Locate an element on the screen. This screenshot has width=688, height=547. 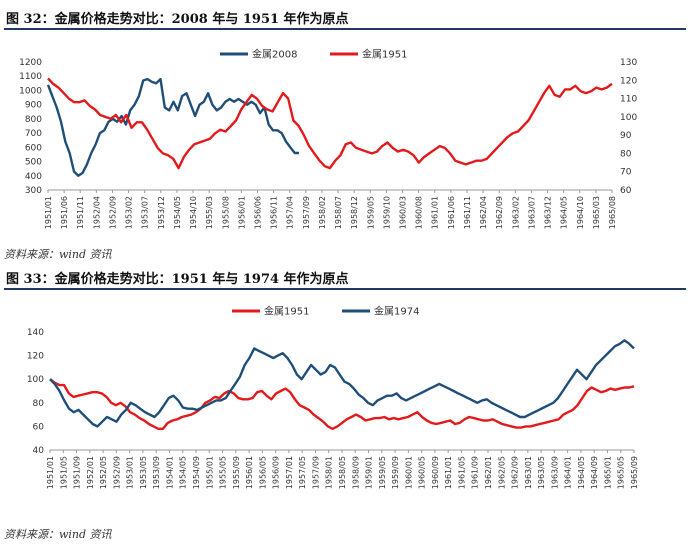
x-tick-label: 1956/05 is located at coordinates (262, 472).